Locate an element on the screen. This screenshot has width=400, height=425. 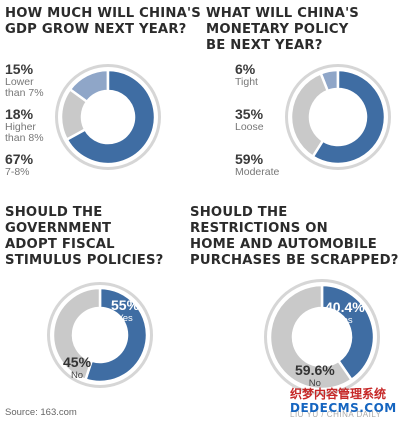
chart-1-label-higher: 18% Higher than 8% is located at coordinates (24, 125).